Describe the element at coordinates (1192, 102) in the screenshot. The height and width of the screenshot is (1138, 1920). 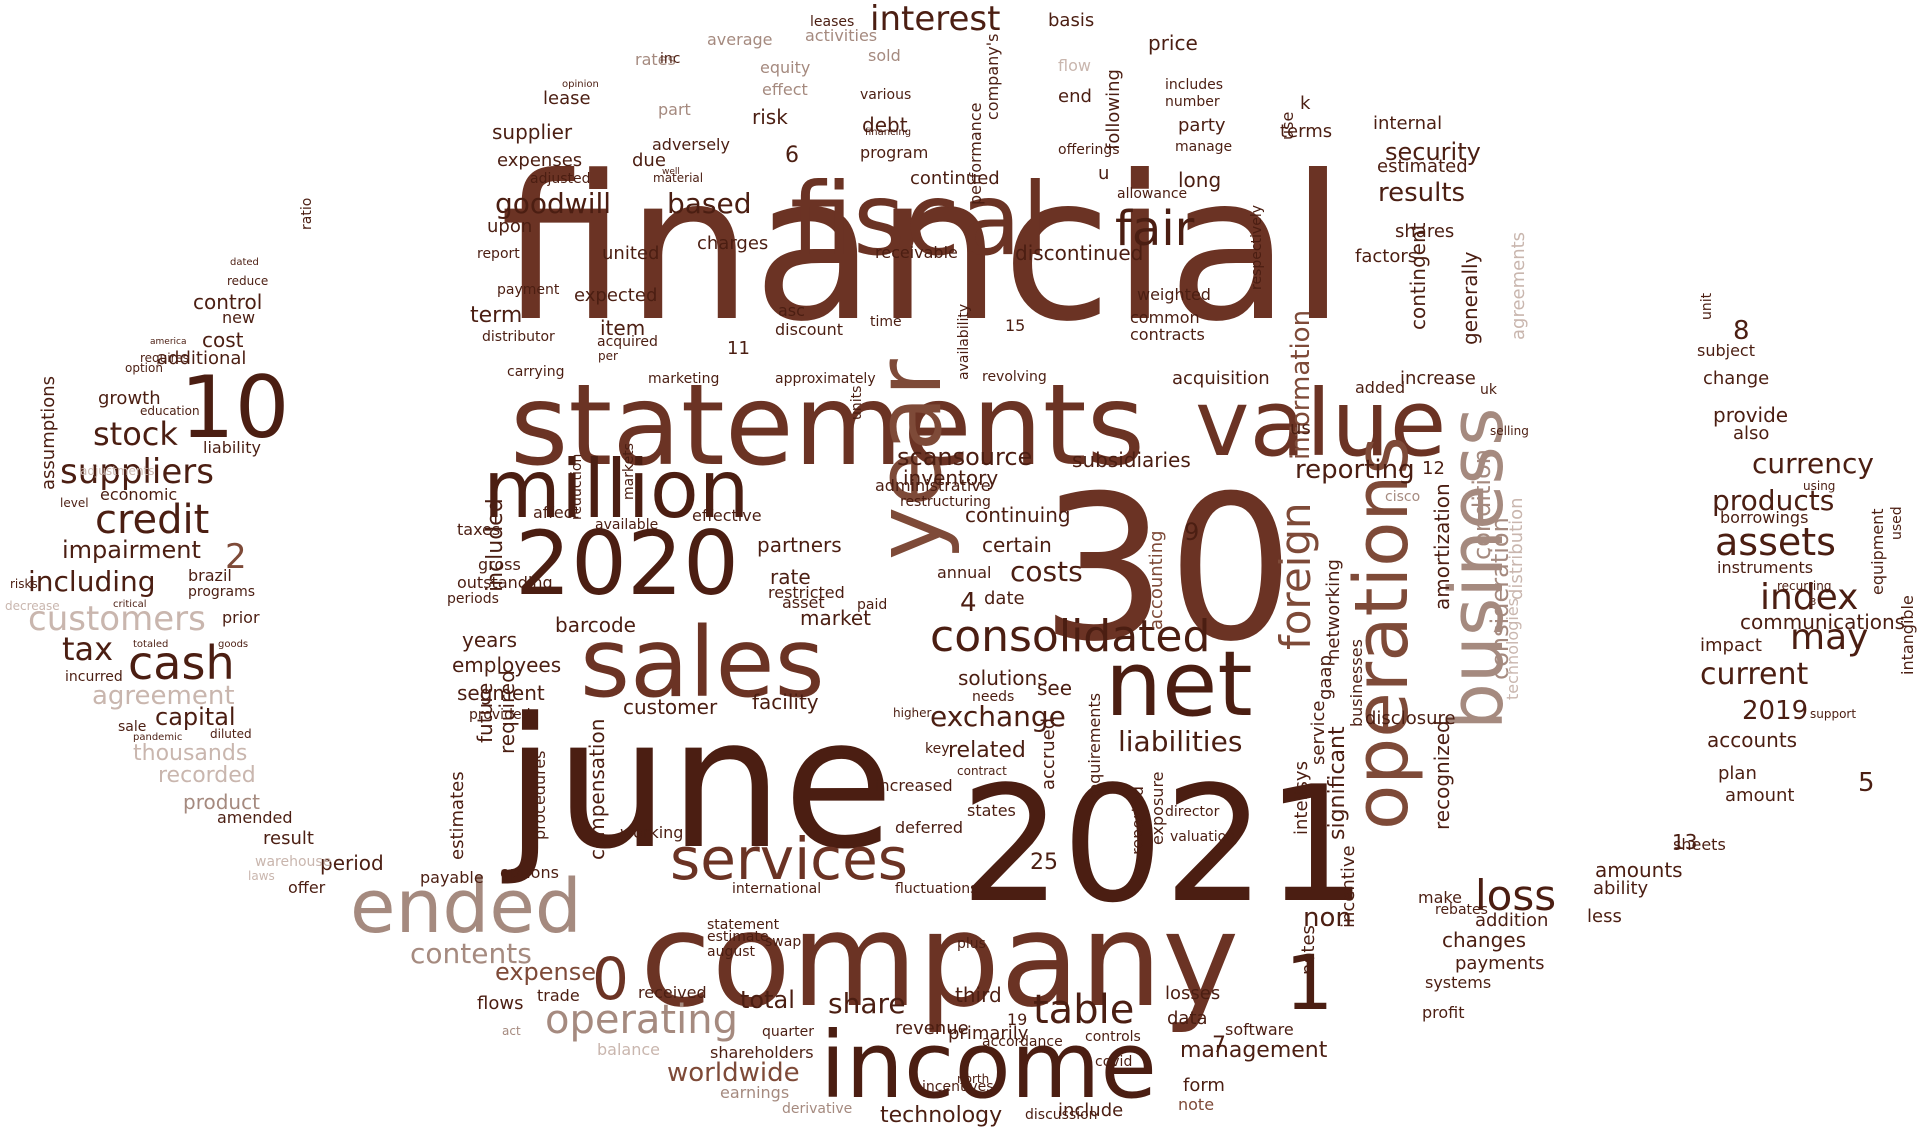
I see `word: number` at that location.